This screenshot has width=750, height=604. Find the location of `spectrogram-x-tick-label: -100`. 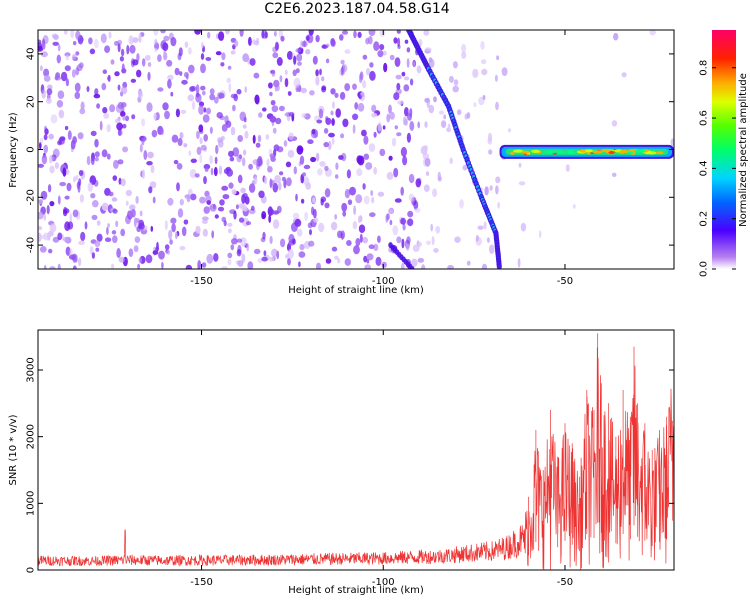

spectrogram-x-tick-label: -100 is located at coordinates (383, 281).